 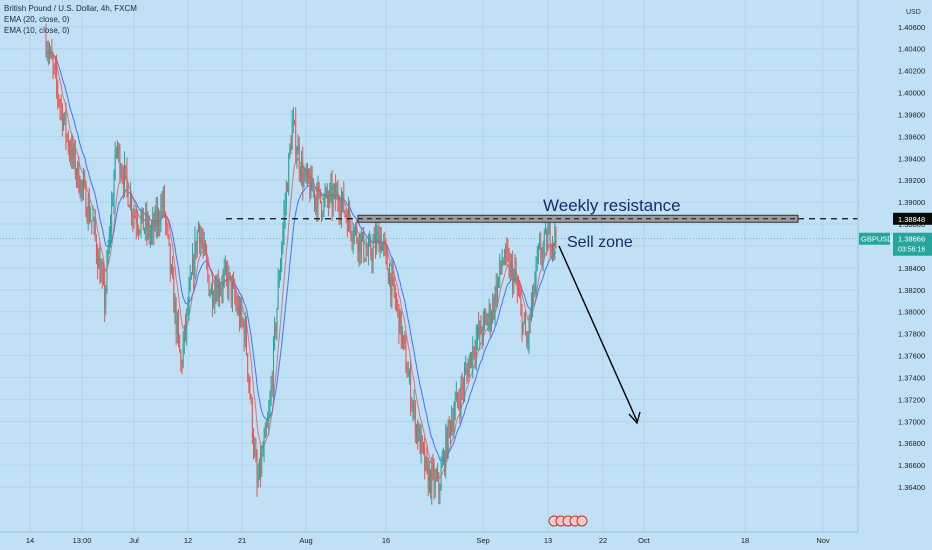 I want to click on price-tick-label: 1.36400, so click(x=911, y=487).